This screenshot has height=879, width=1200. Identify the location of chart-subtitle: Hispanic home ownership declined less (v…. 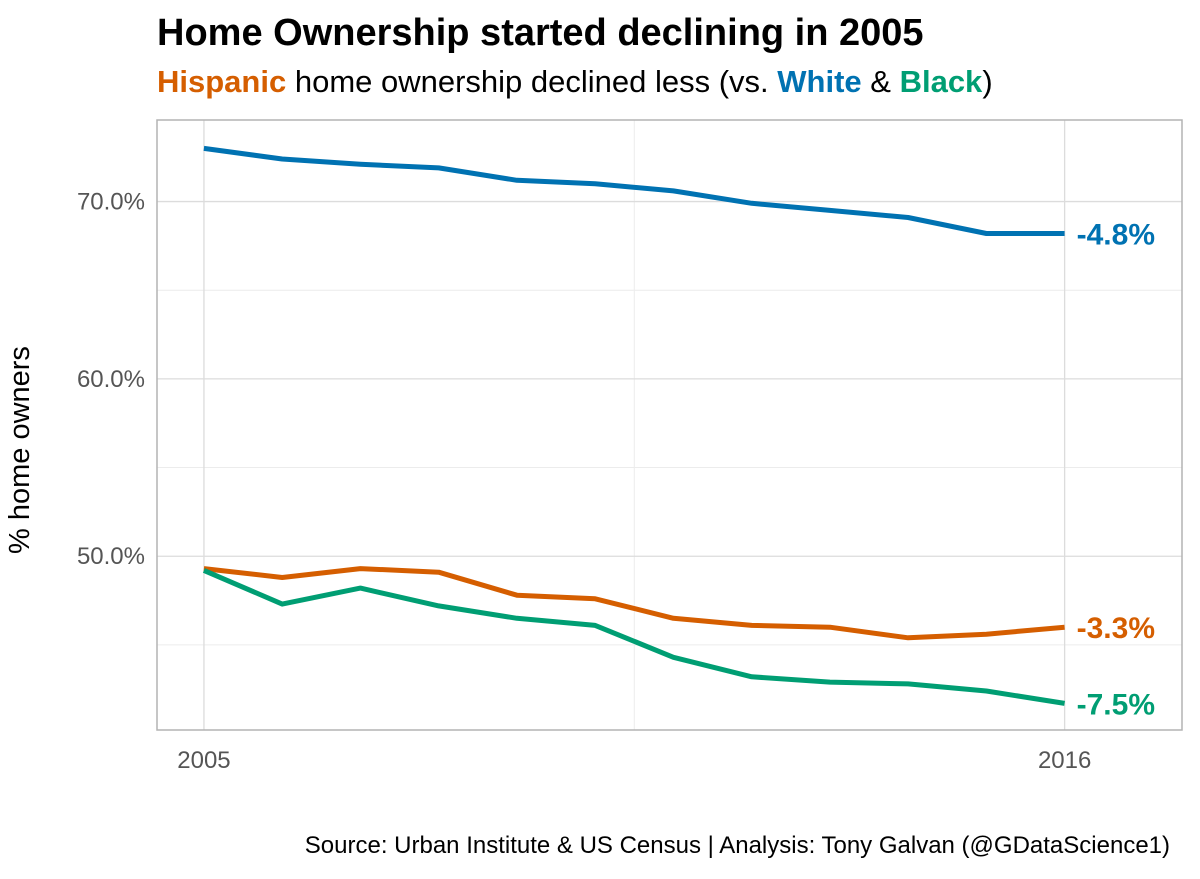
(575, 82).